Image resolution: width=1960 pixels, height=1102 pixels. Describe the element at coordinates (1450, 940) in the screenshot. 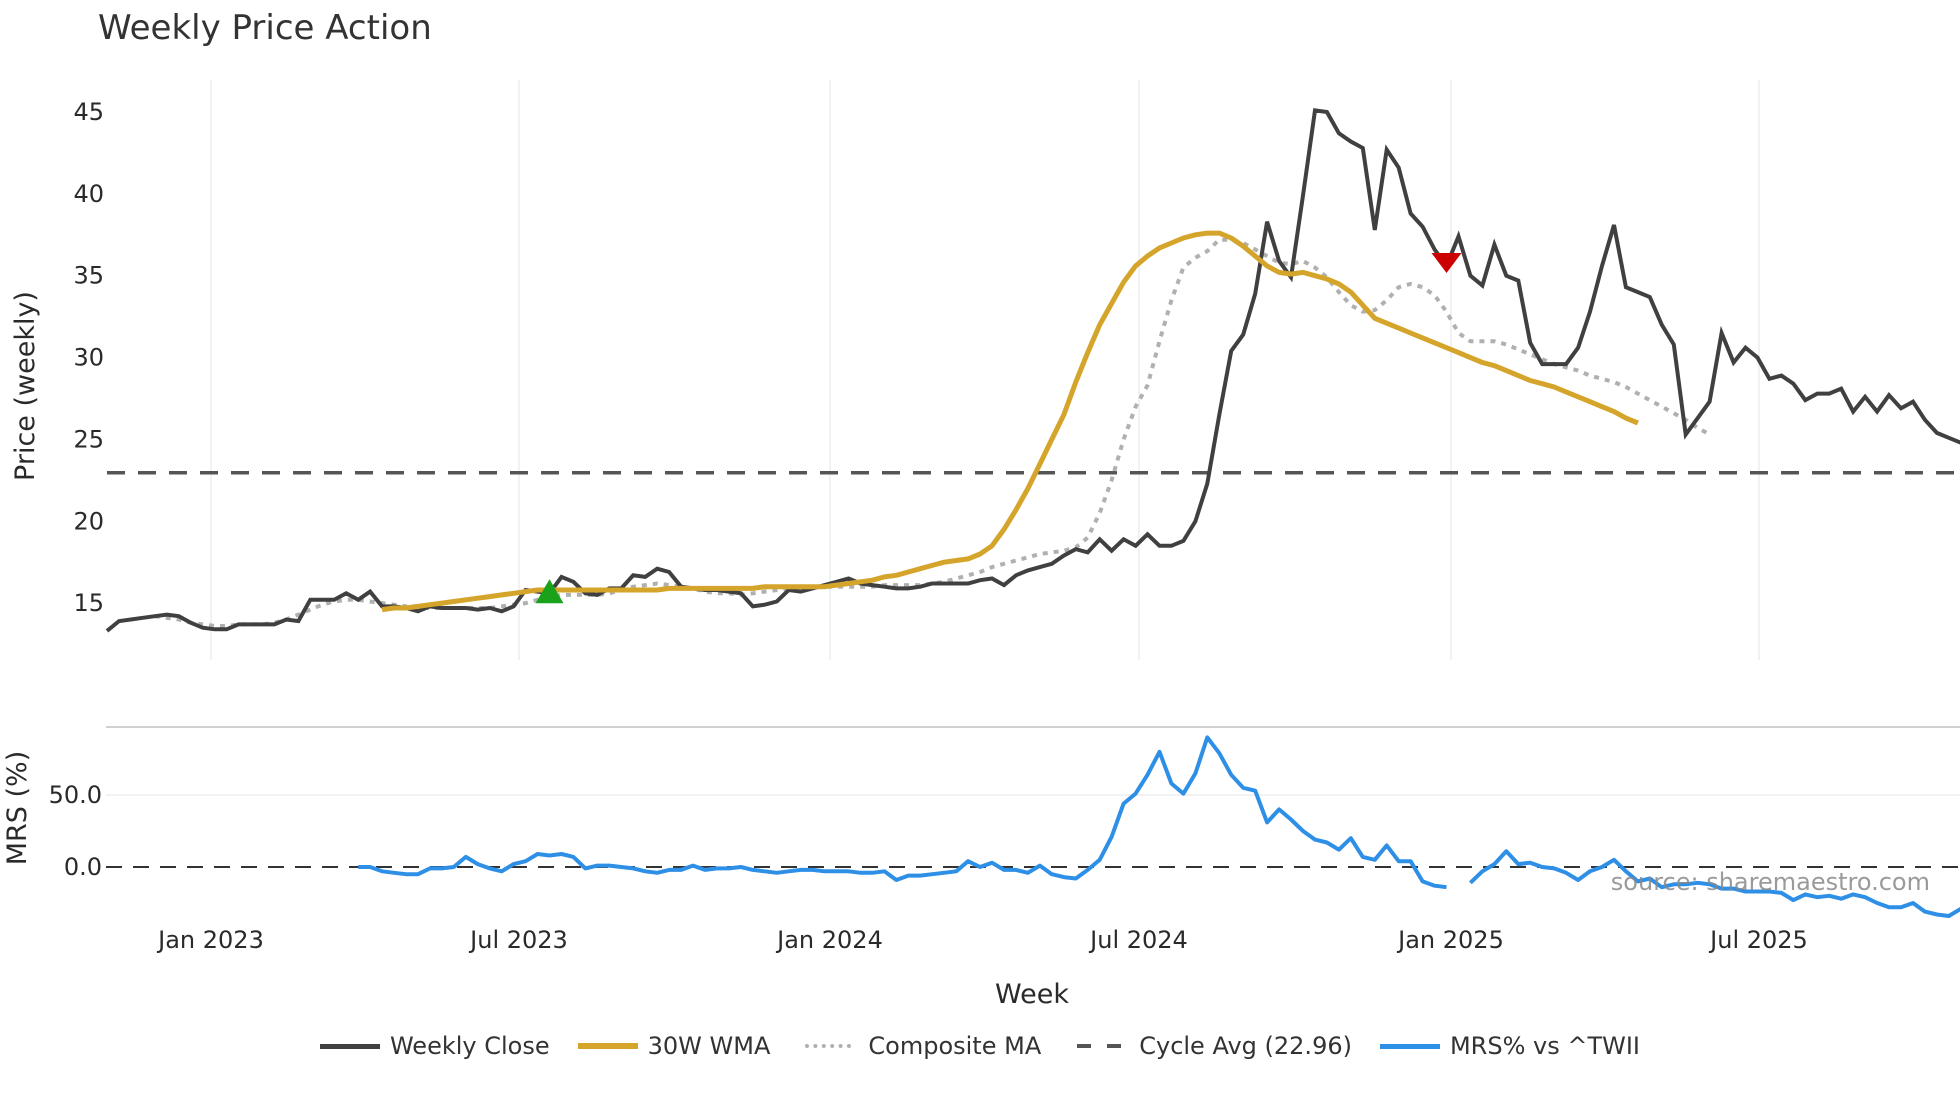

I see `x-tick-label: Jan 2025` at that location.